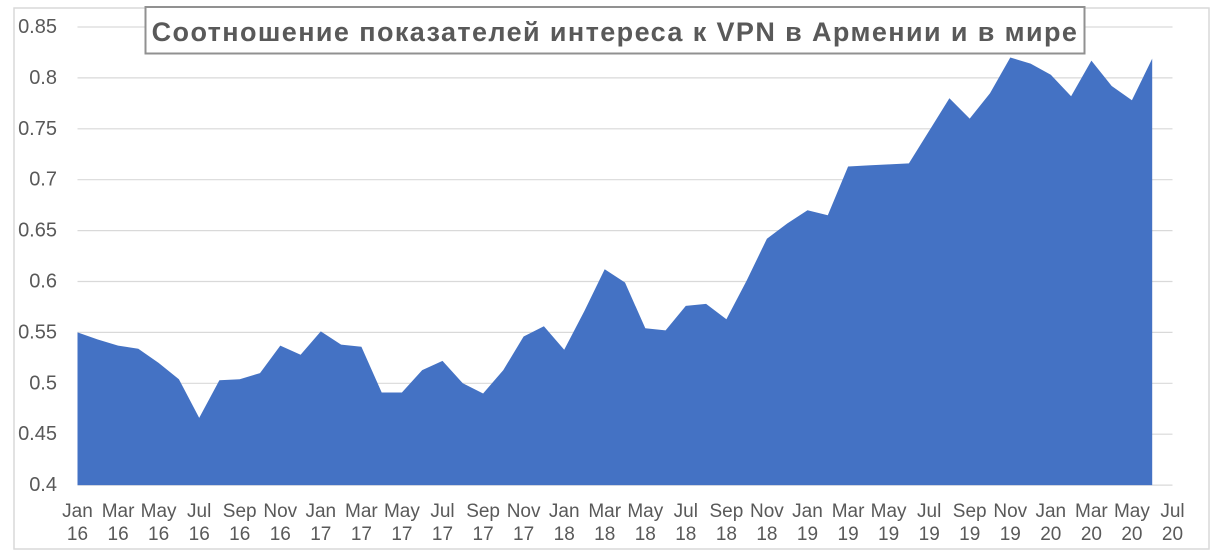 The height and width of the screenshot is (560, 1212). Describe the element at coordinates (43, 78) in the screenshot. I see `svg-text: 0.8` at that location.